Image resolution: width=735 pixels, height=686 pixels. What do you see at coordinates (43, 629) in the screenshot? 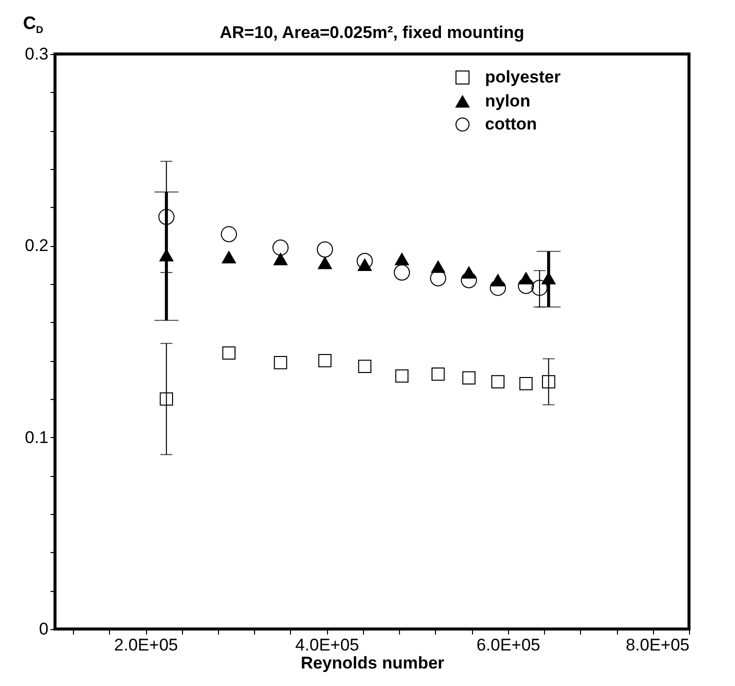
I see `y-tick-label: 0` at bounding box center [43, 629].